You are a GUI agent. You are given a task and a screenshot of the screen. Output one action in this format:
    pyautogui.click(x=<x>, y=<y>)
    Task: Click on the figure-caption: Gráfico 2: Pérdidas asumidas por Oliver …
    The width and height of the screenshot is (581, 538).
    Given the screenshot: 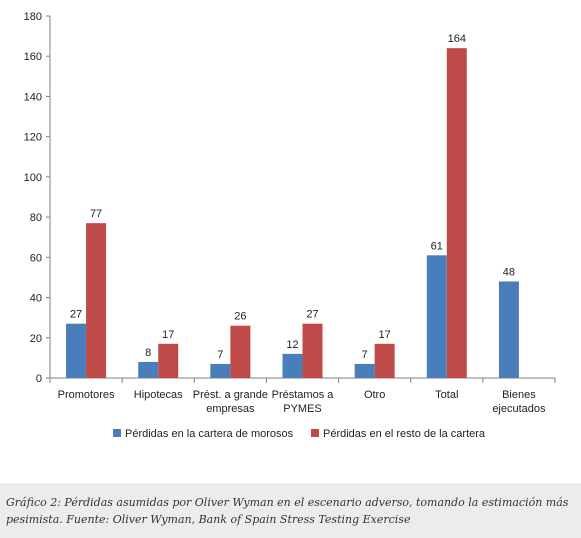 What is the action you would take?
    pyautogui.click(x=287, y=511)
    